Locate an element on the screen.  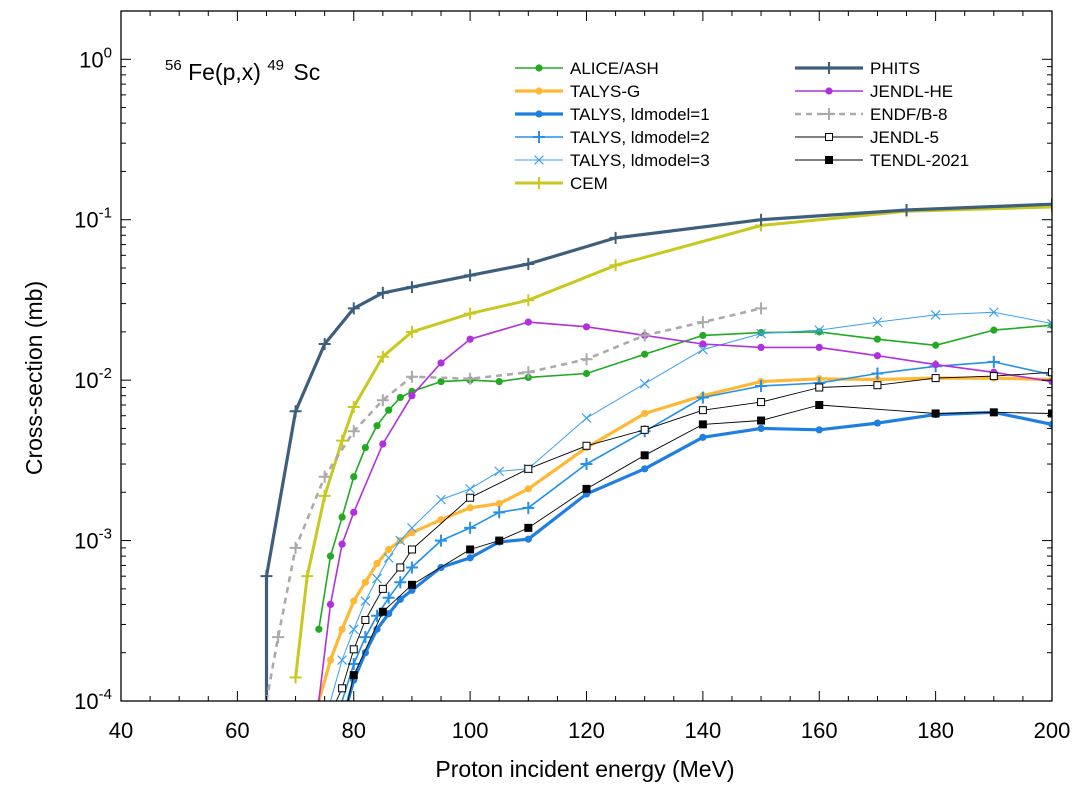
legend-entry-4: TALYS, ldmodel=3 is located at coordinates (612, 160).